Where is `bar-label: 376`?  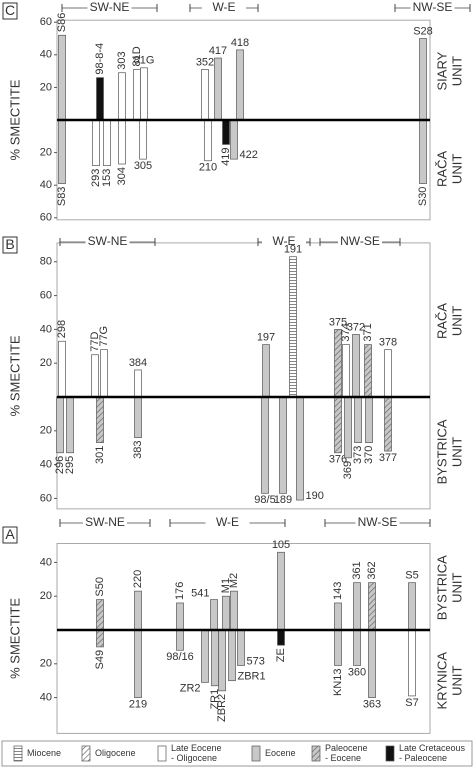
bar-label: 376 is located at coordinates (338, 460).